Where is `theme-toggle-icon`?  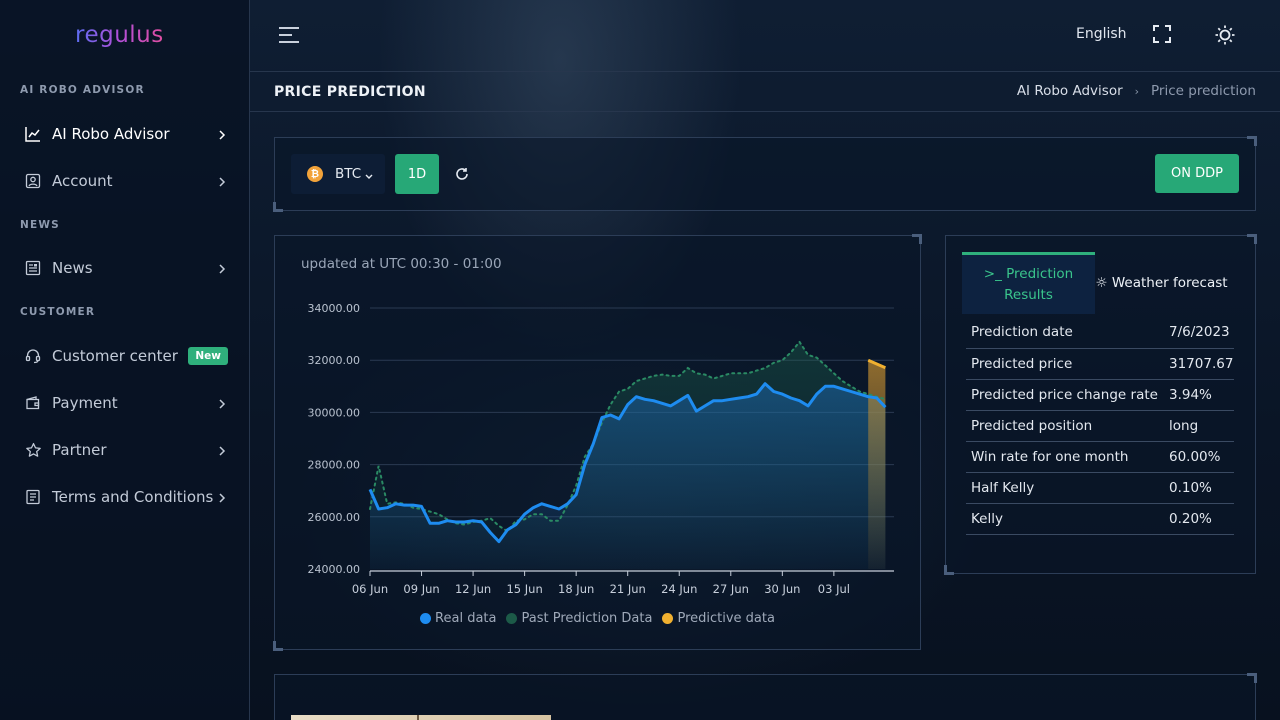
theme-toggle-icon is located at coordinates (1225, 37).